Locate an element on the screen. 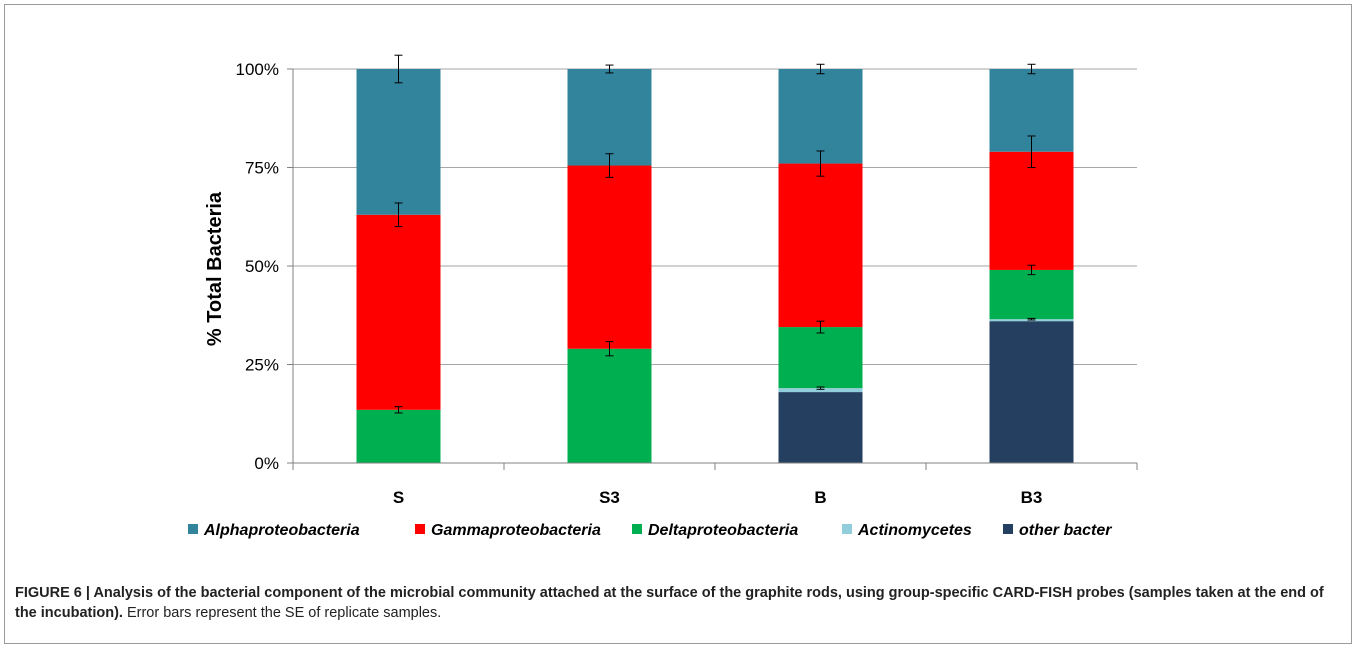 Image resolution: width=1358 pixels, height=650 pixels. bar-gammaproteobacteria-s is located at coordinates (398, 312).